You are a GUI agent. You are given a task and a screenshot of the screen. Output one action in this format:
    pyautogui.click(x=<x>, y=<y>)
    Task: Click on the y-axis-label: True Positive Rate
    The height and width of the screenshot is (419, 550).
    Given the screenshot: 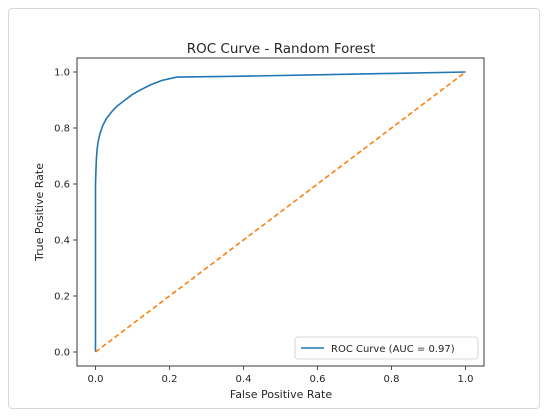 What is the action you would take?
    pyautogui.click(x=39, y=212)
    